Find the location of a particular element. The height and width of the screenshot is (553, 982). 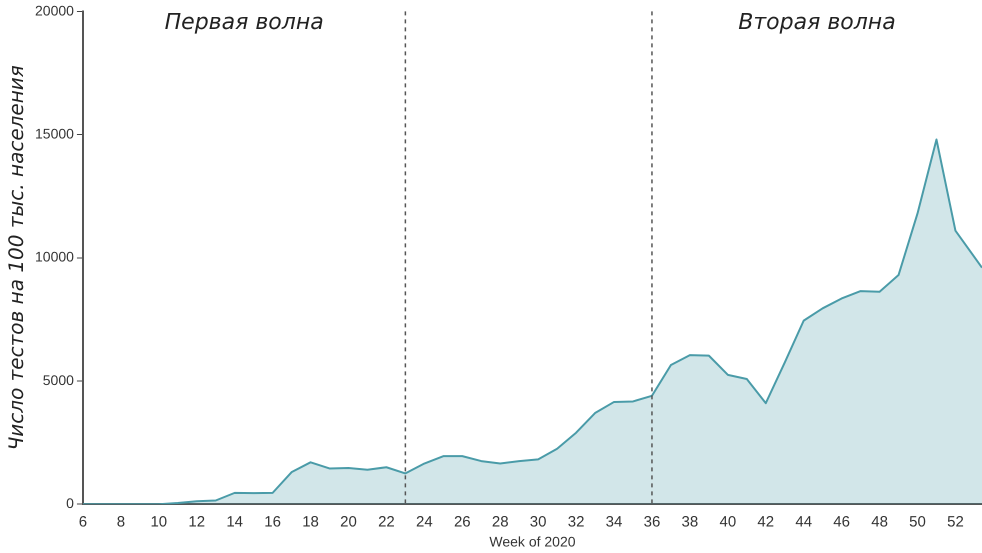

x-tick-label: 32 is located at coordinates (576, 521).